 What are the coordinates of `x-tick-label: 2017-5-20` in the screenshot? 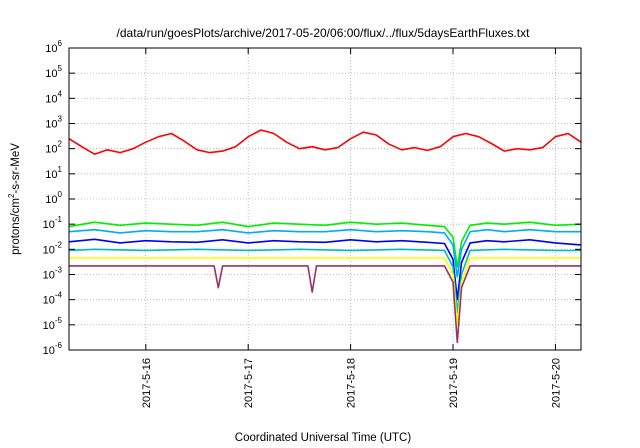 It's located at (556, 383).